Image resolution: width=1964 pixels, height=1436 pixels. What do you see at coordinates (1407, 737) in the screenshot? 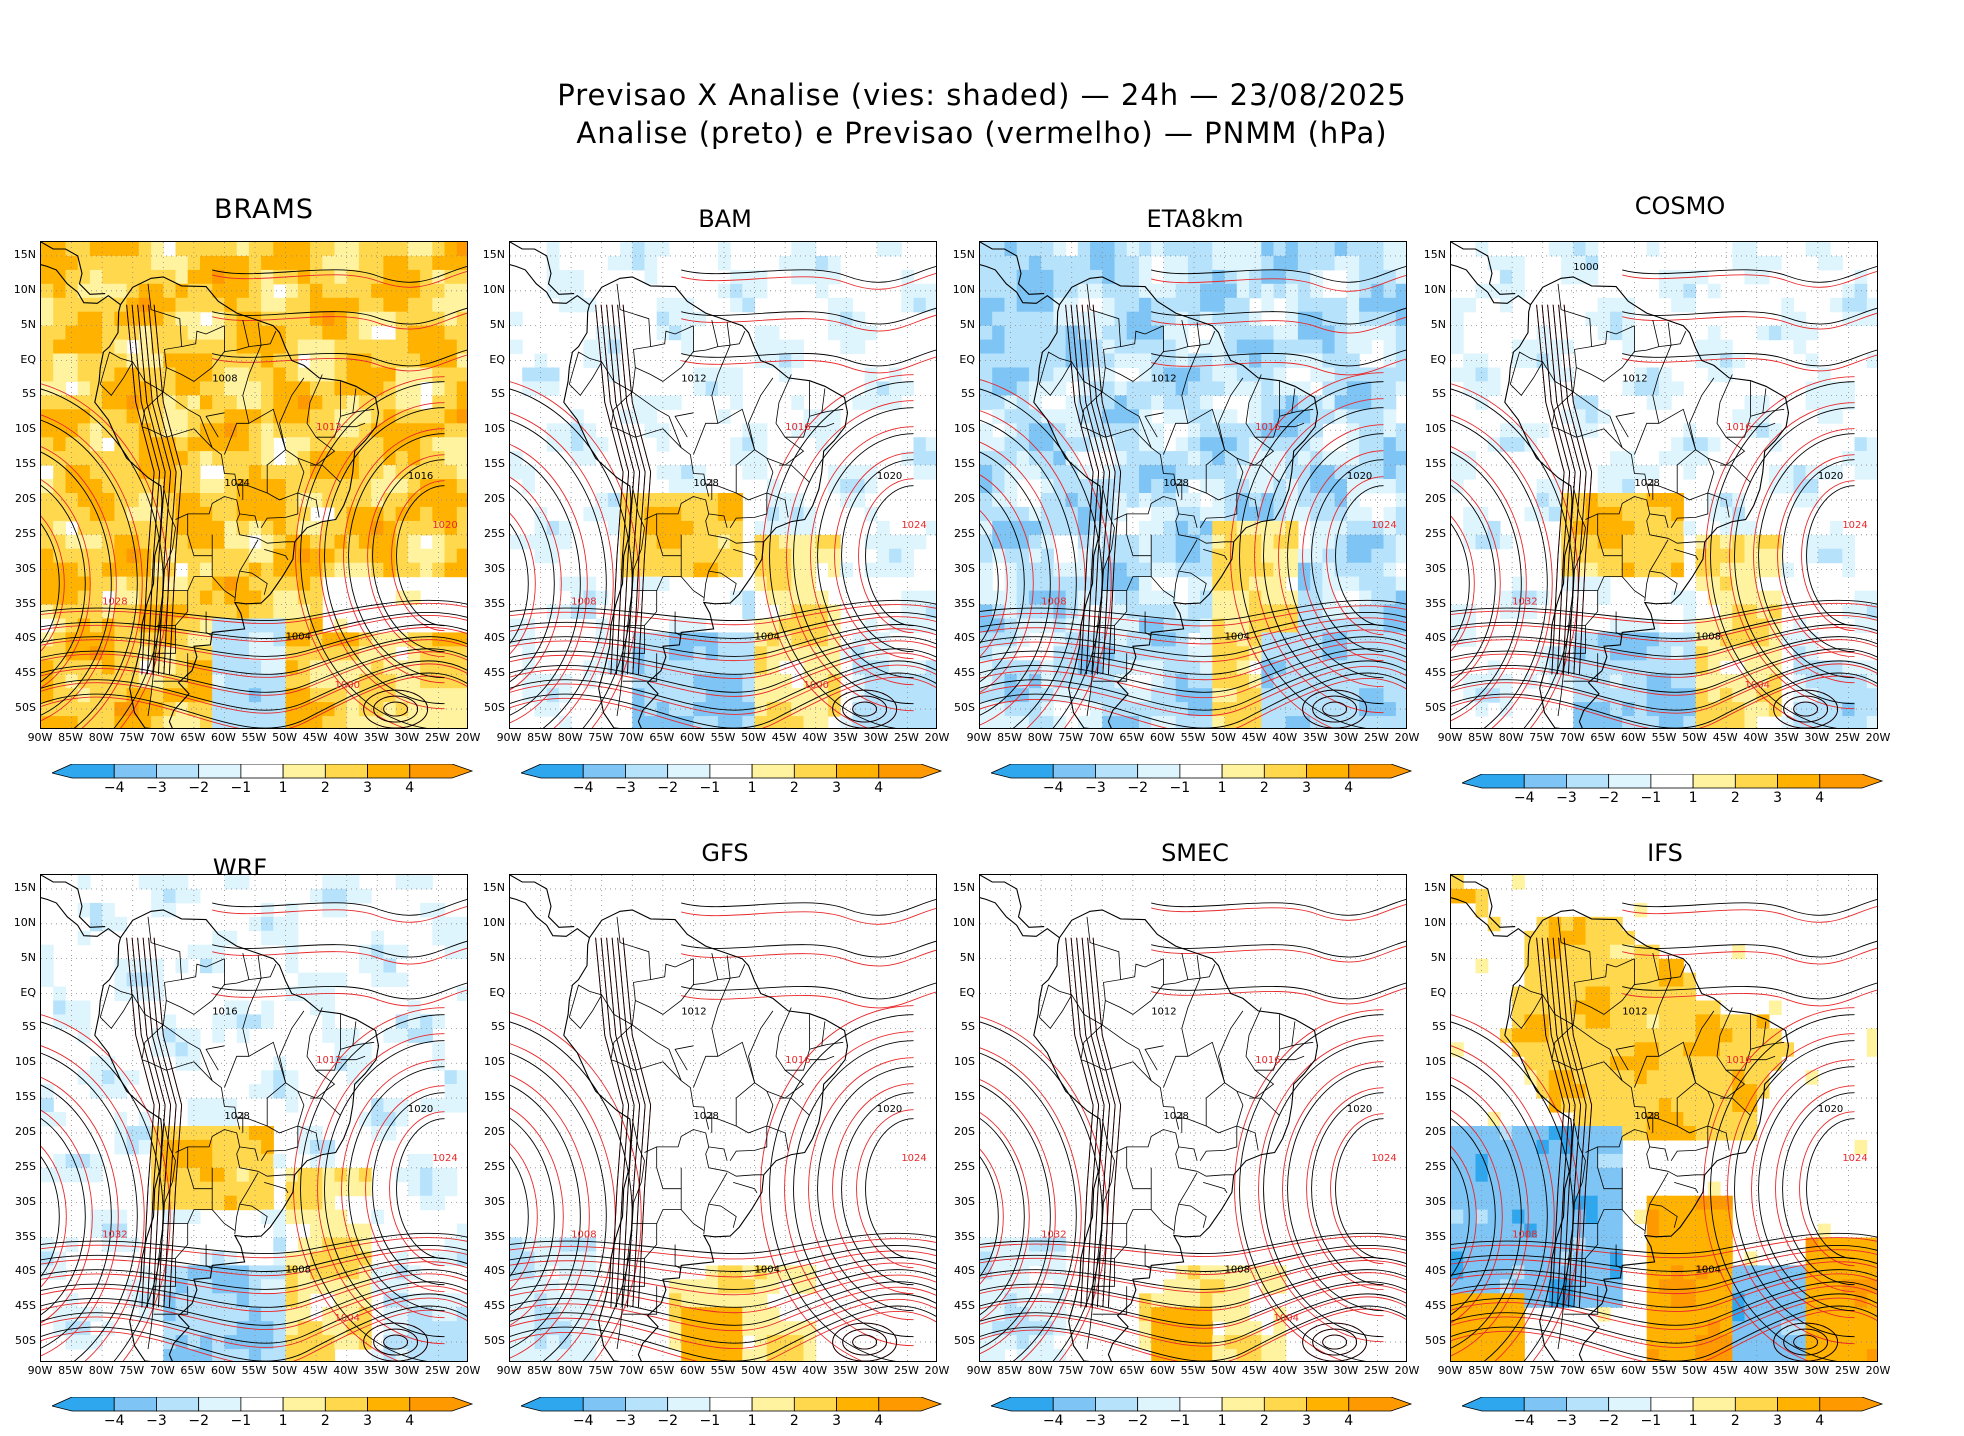
I see `lon-tick-label: 20W` at bounding box center [1407, 737].